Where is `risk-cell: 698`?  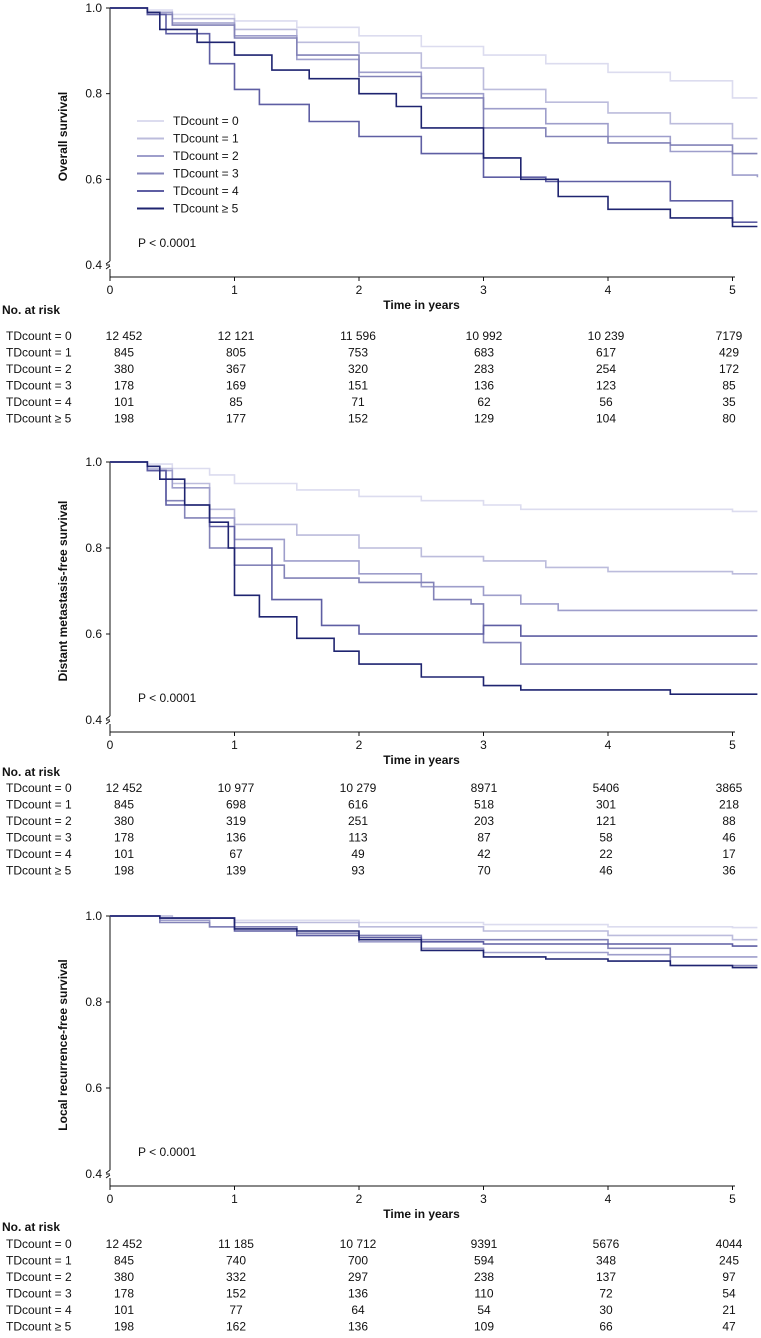 risk-cell: 698 is located at coordinates (236, 805).